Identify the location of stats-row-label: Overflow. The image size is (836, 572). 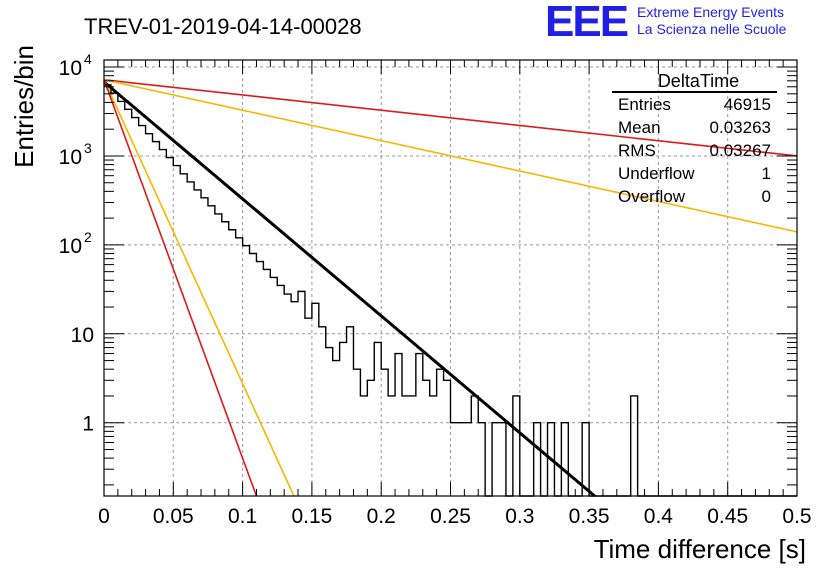
(652, 196).